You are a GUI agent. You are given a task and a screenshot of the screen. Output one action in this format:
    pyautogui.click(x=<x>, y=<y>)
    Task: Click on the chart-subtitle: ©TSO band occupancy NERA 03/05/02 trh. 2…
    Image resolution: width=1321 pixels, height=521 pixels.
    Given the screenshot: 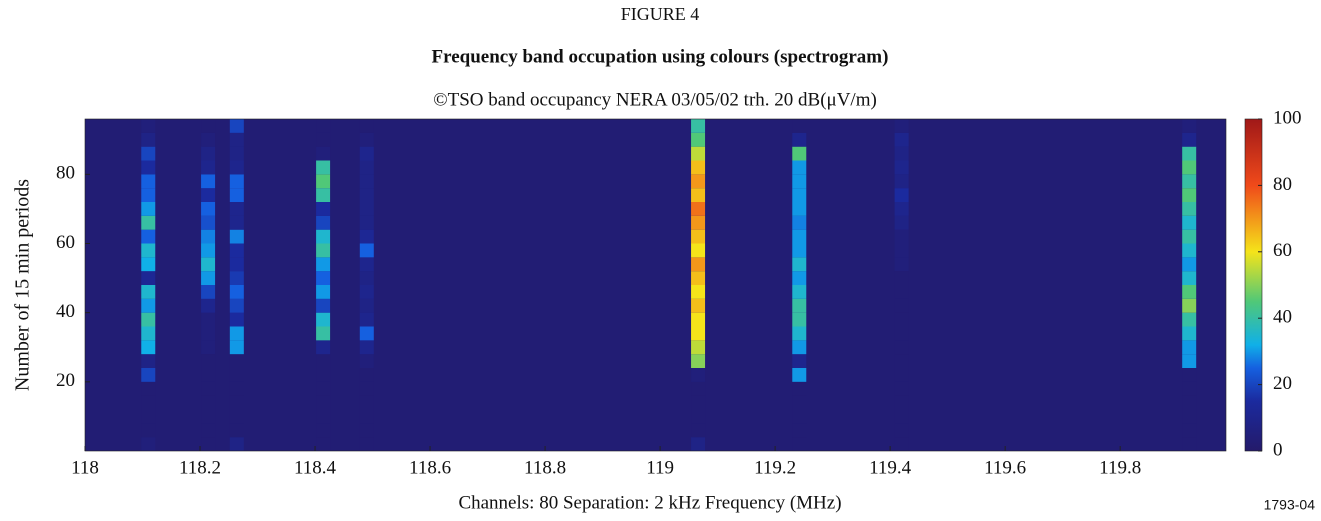 What is the action you would take?
    pyautogui.click(x=655, y=99)
    